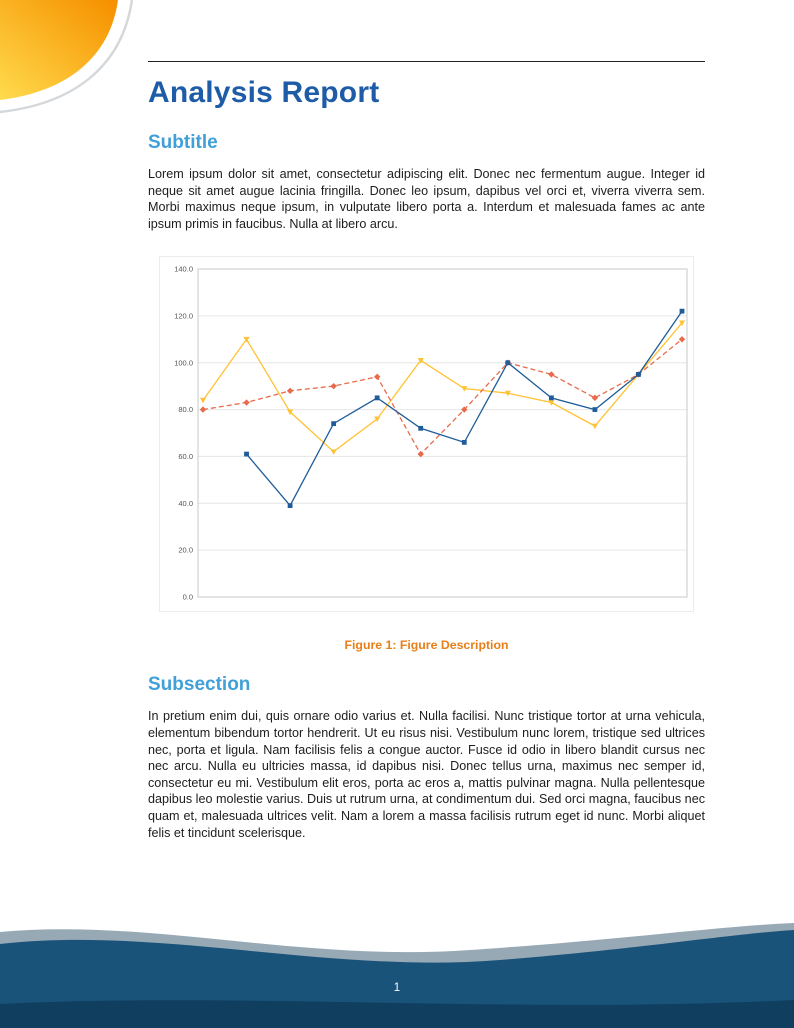 This screenshot has width=794, height=1028. I want to click on footer-wave-decoration, so click(397, 975).